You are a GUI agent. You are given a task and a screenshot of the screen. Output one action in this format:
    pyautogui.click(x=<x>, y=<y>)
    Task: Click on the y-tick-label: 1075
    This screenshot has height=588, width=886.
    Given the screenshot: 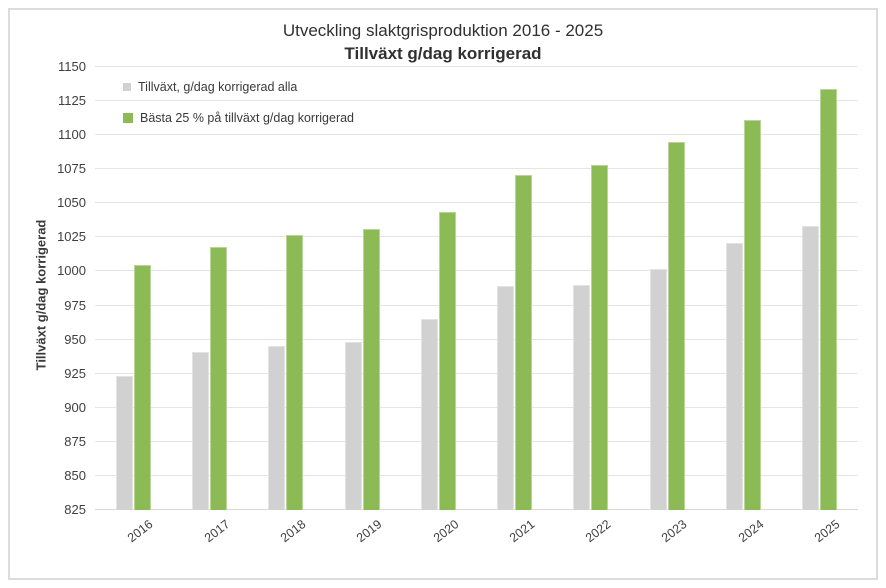 What is the action you would take?
    pyautogui.click(x=71, y=169)
    